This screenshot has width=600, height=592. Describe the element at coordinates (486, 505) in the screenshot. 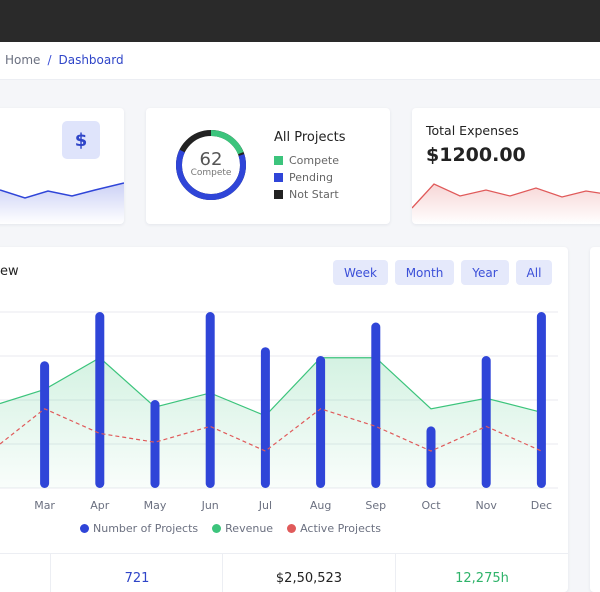

I see `x-tick-nov: Nov` at that location.